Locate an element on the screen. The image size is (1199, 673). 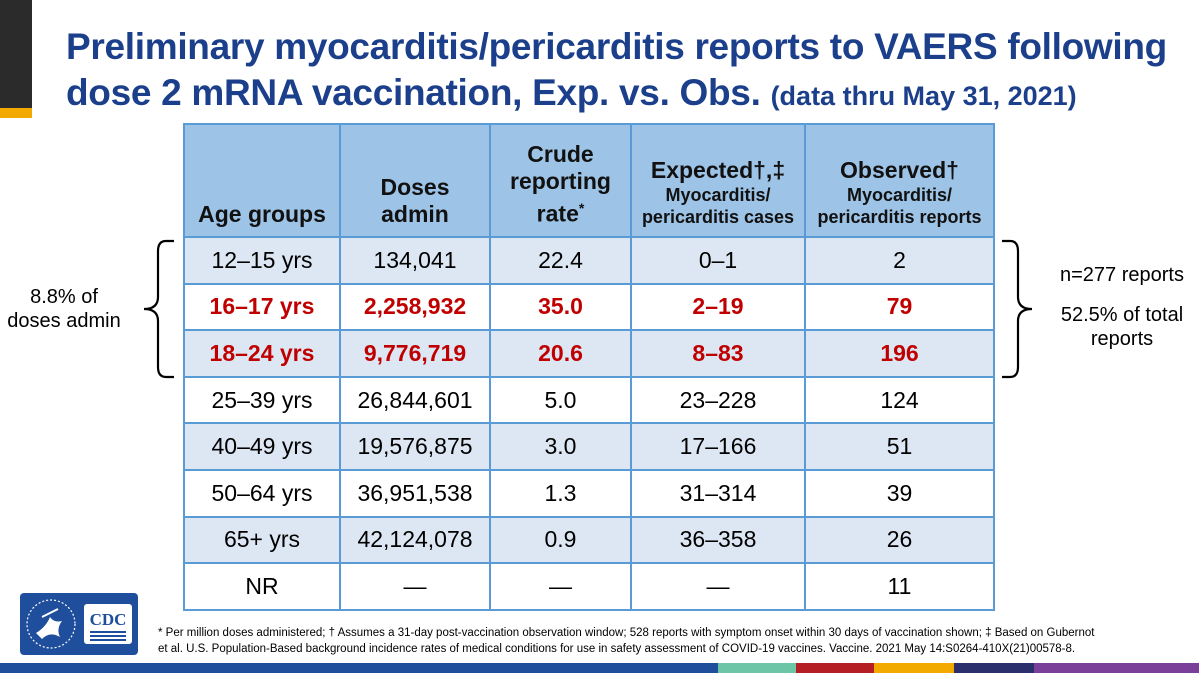
doses-share-note: 8.8% of doses admin is located at coordinates (64, 309).